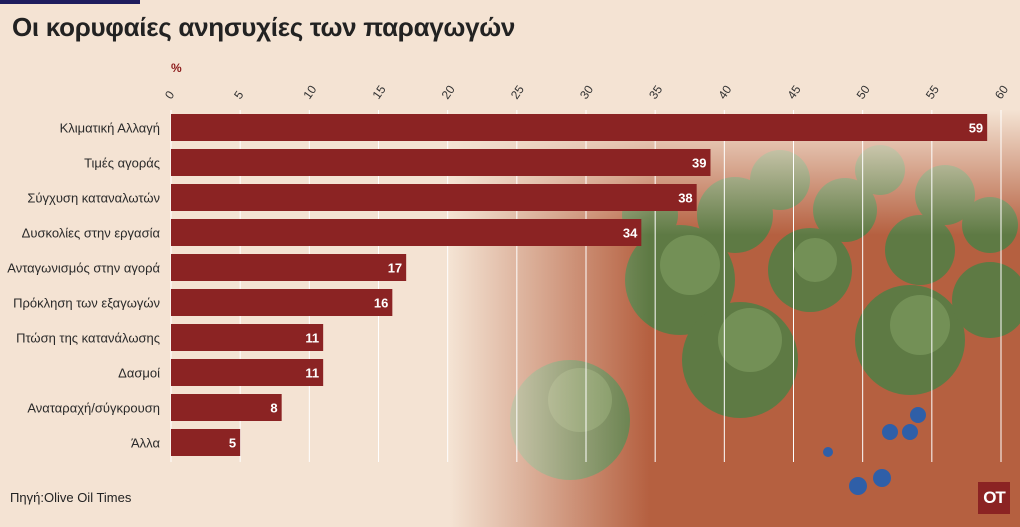  I want to click on category-label: Πτώση της κατανάλωσης, so click(88, 338).